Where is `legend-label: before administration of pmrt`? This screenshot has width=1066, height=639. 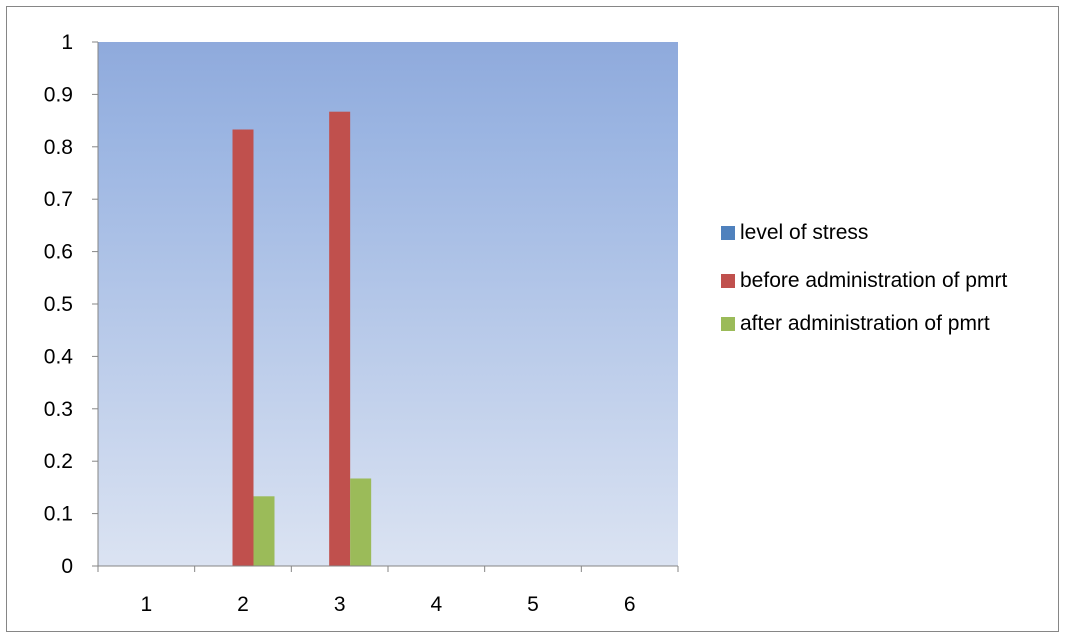 legend-label: before administration of pmrt is located at coordinates (874, 280).